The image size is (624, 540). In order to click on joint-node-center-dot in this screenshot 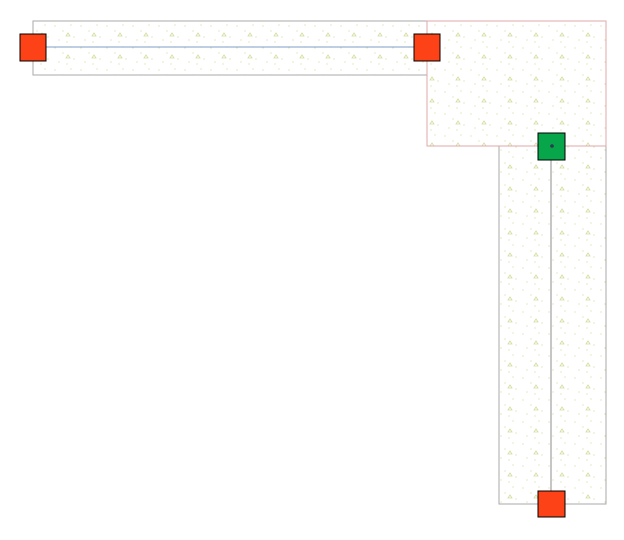, I will do `click(552, 146)`.